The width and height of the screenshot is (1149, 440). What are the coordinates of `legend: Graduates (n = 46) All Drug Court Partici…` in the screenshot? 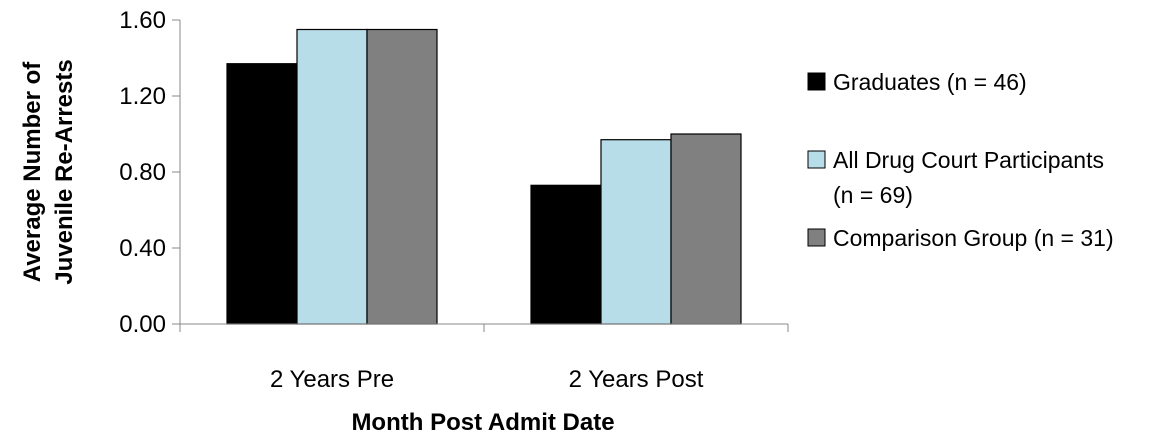 It's located at (960, 160).